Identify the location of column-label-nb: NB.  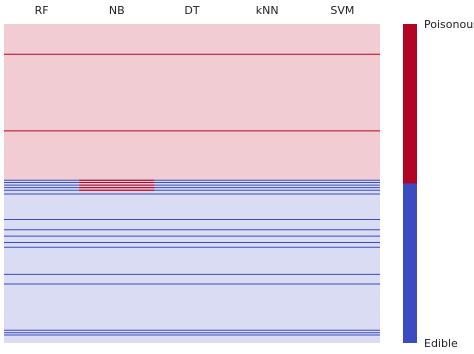
(117, 10).